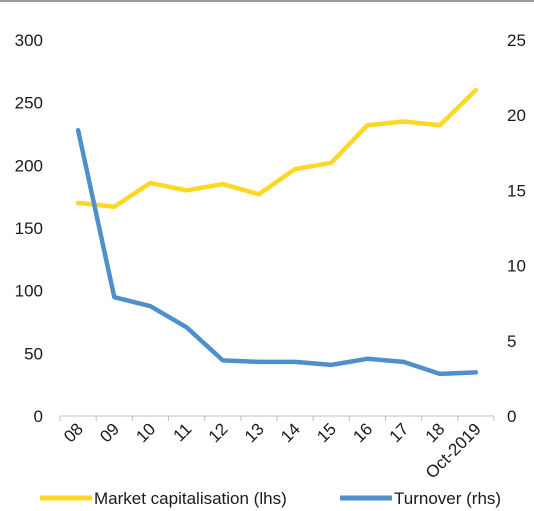 This screenshot has width=534, height=511. What do you see at coordinates (33, 353) in the screenshot?
I see `left-tick-label: 50` at bounding box center [33, 353].